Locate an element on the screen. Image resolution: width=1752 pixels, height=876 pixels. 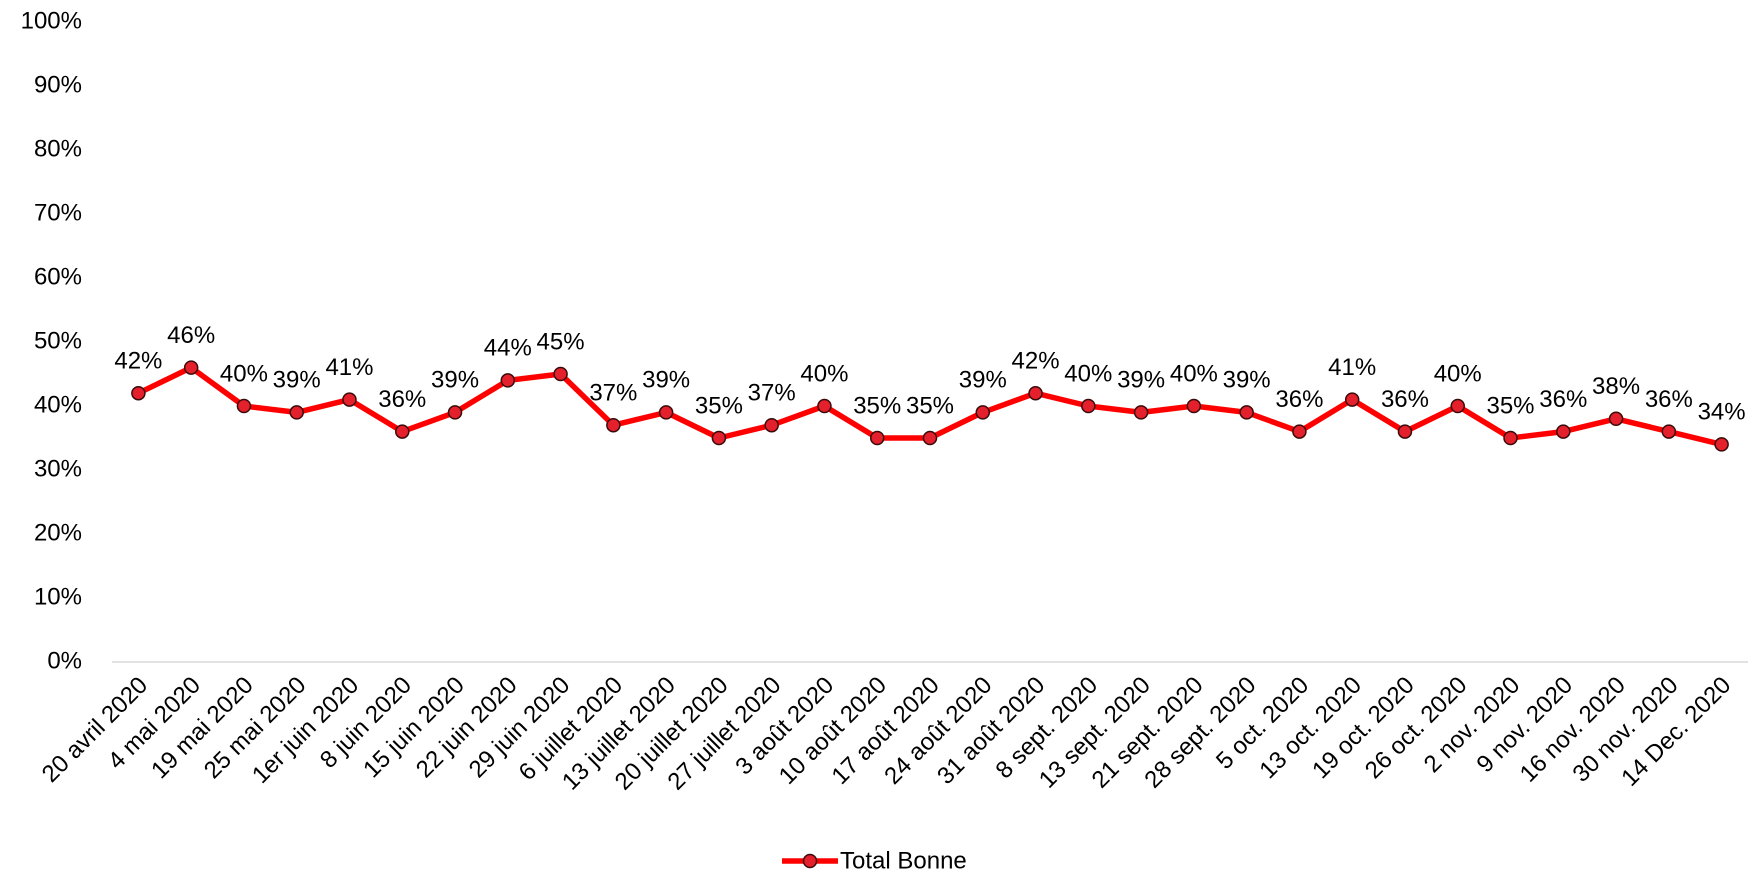
y-tick-label: 40% is located at coordinates (58, 404).